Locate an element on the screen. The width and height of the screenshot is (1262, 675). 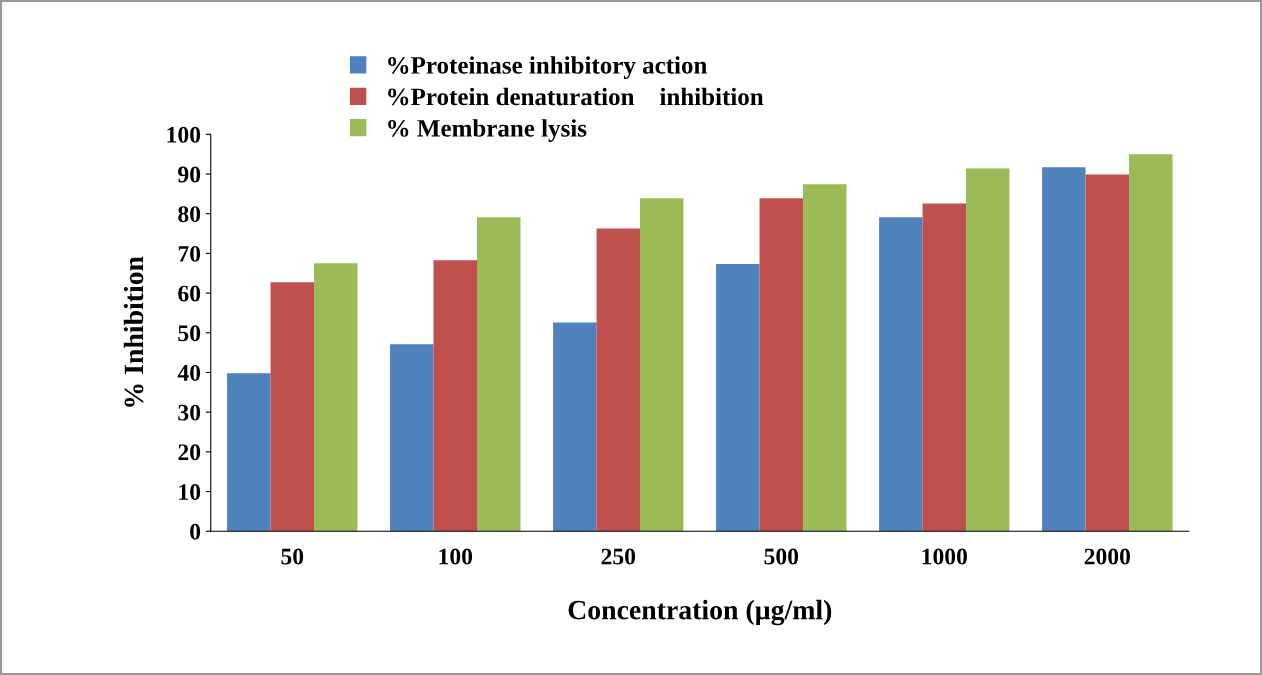
x-tick-label: 250 is located at coordinates (618, 556).